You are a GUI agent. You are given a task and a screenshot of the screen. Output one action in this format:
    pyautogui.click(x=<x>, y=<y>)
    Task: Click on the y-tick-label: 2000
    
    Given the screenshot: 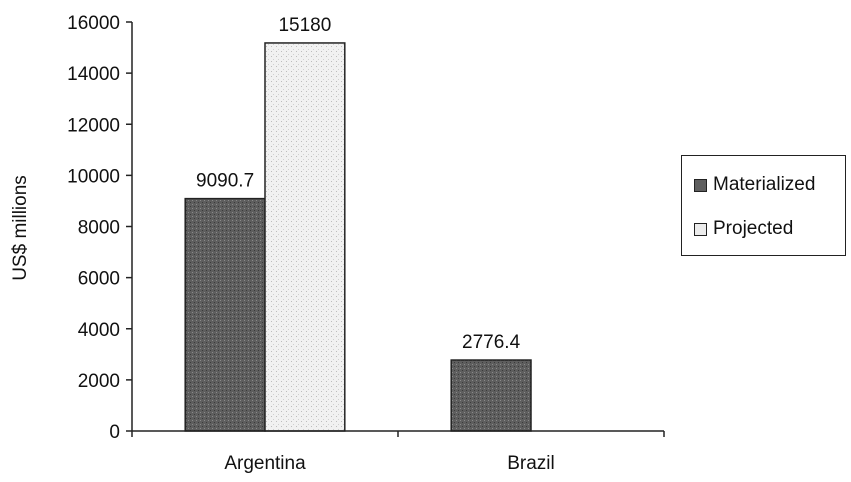 What is the action you would take?
    pyautogui.click(x=99, y=381)
    